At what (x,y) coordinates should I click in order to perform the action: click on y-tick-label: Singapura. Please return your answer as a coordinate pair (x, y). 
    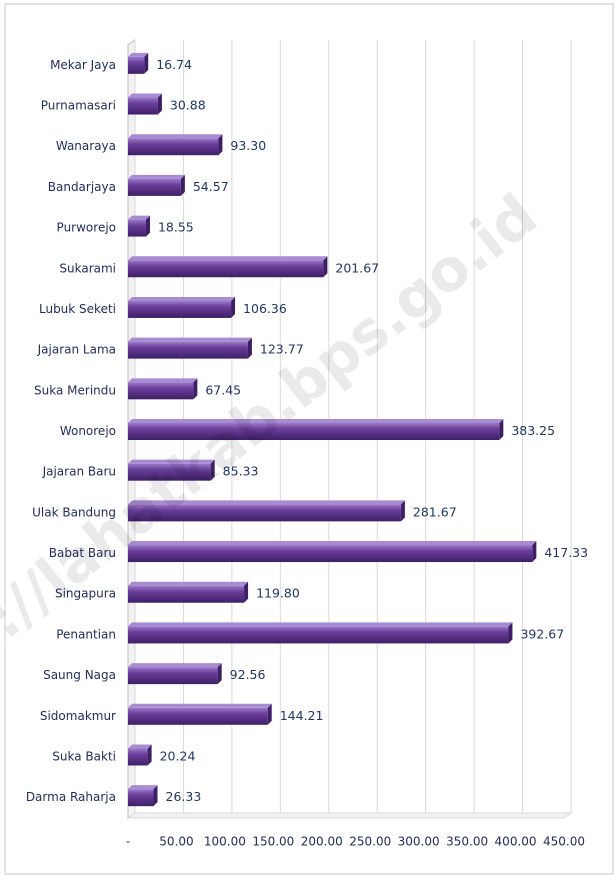
    Looking at the image, I should click on (85, 594).